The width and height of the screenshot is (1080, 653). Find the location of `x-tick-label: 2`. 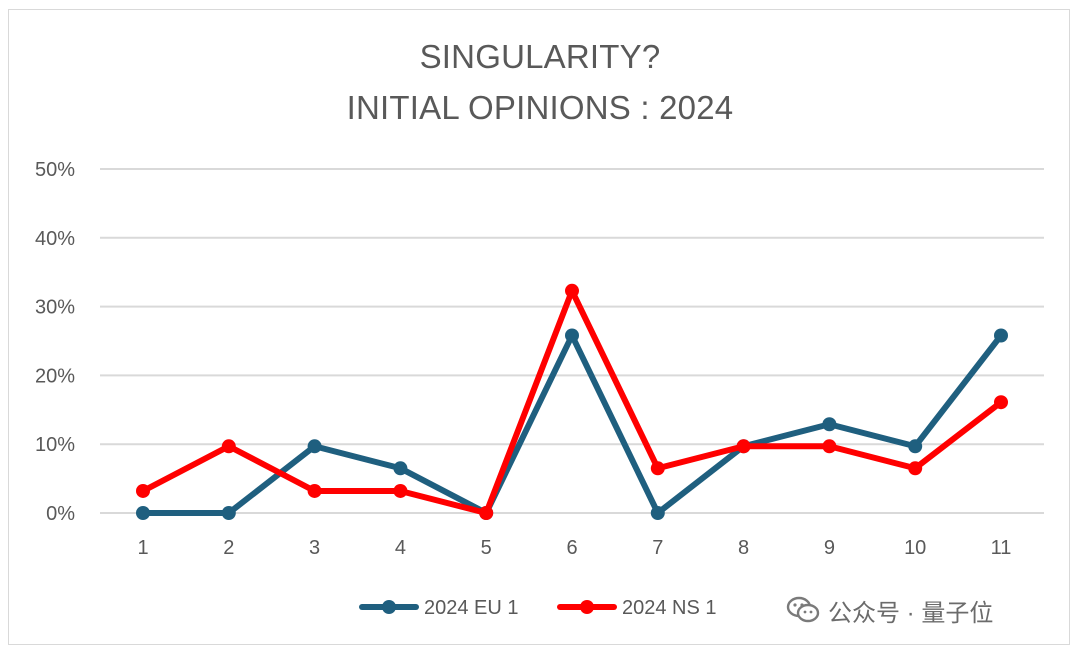

x-tick-label: 2 is located at coordinates (228, 548).